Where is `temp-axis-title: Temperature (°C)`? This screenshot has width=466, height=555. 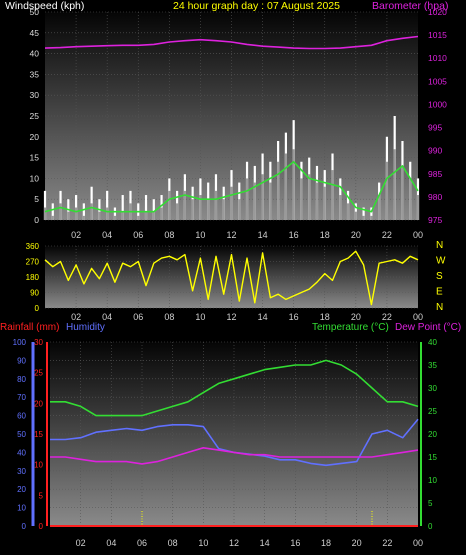 temp-axis-title: Temperature (°C) is located at coordinates (350, 327).